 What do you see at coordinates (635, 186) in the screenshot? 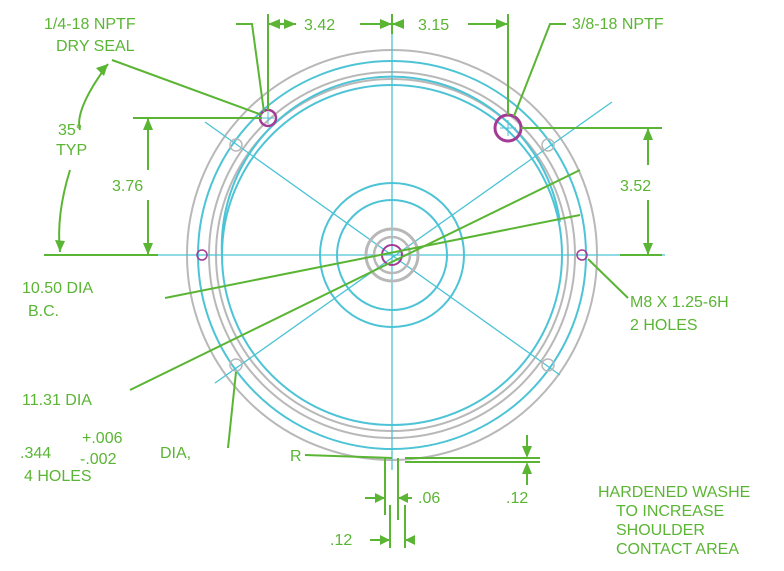
I see `label-dim-right-height: 3.52` at bounding box center [635, 186].